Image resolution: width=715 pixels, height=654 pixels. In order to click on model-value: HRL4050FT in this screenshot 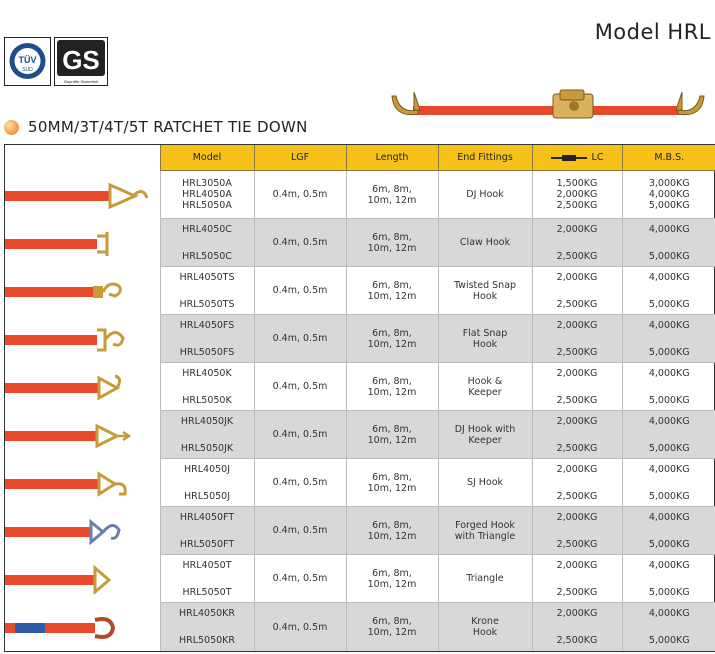, I will do `click(207, 517)`.